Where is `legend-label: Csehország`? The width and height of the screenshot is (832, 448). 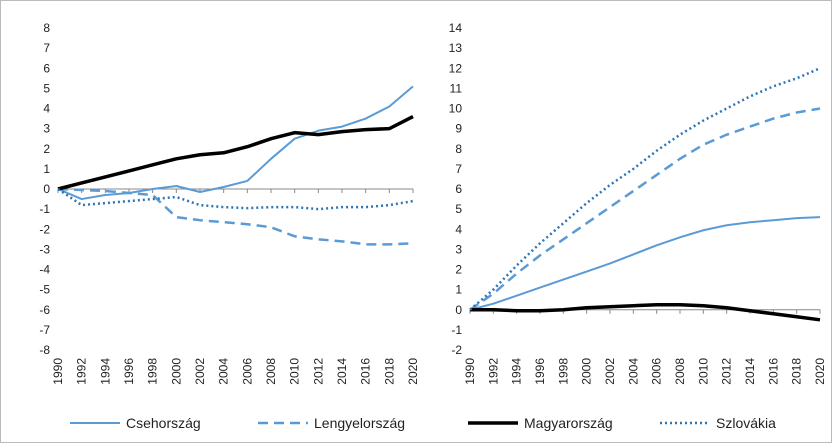
legend-label: Csehország is located at coordinates (163, 423).